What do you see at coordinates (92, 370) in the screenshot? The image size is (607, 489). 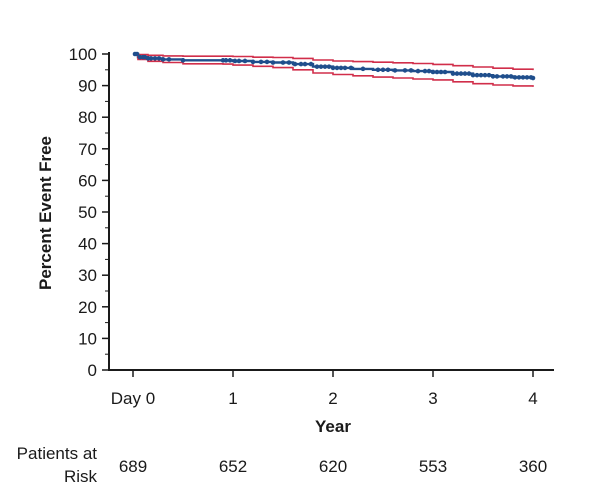 I see `y-tick-label: 0` at bounding box center [92, 370].